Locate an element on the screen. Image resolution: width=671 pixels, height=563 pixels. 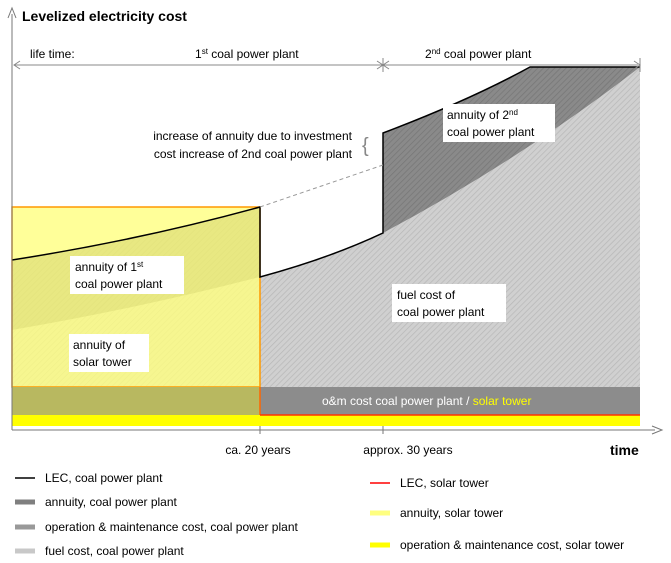
lifetime-label: life time: is located at coordinates (52, 54).